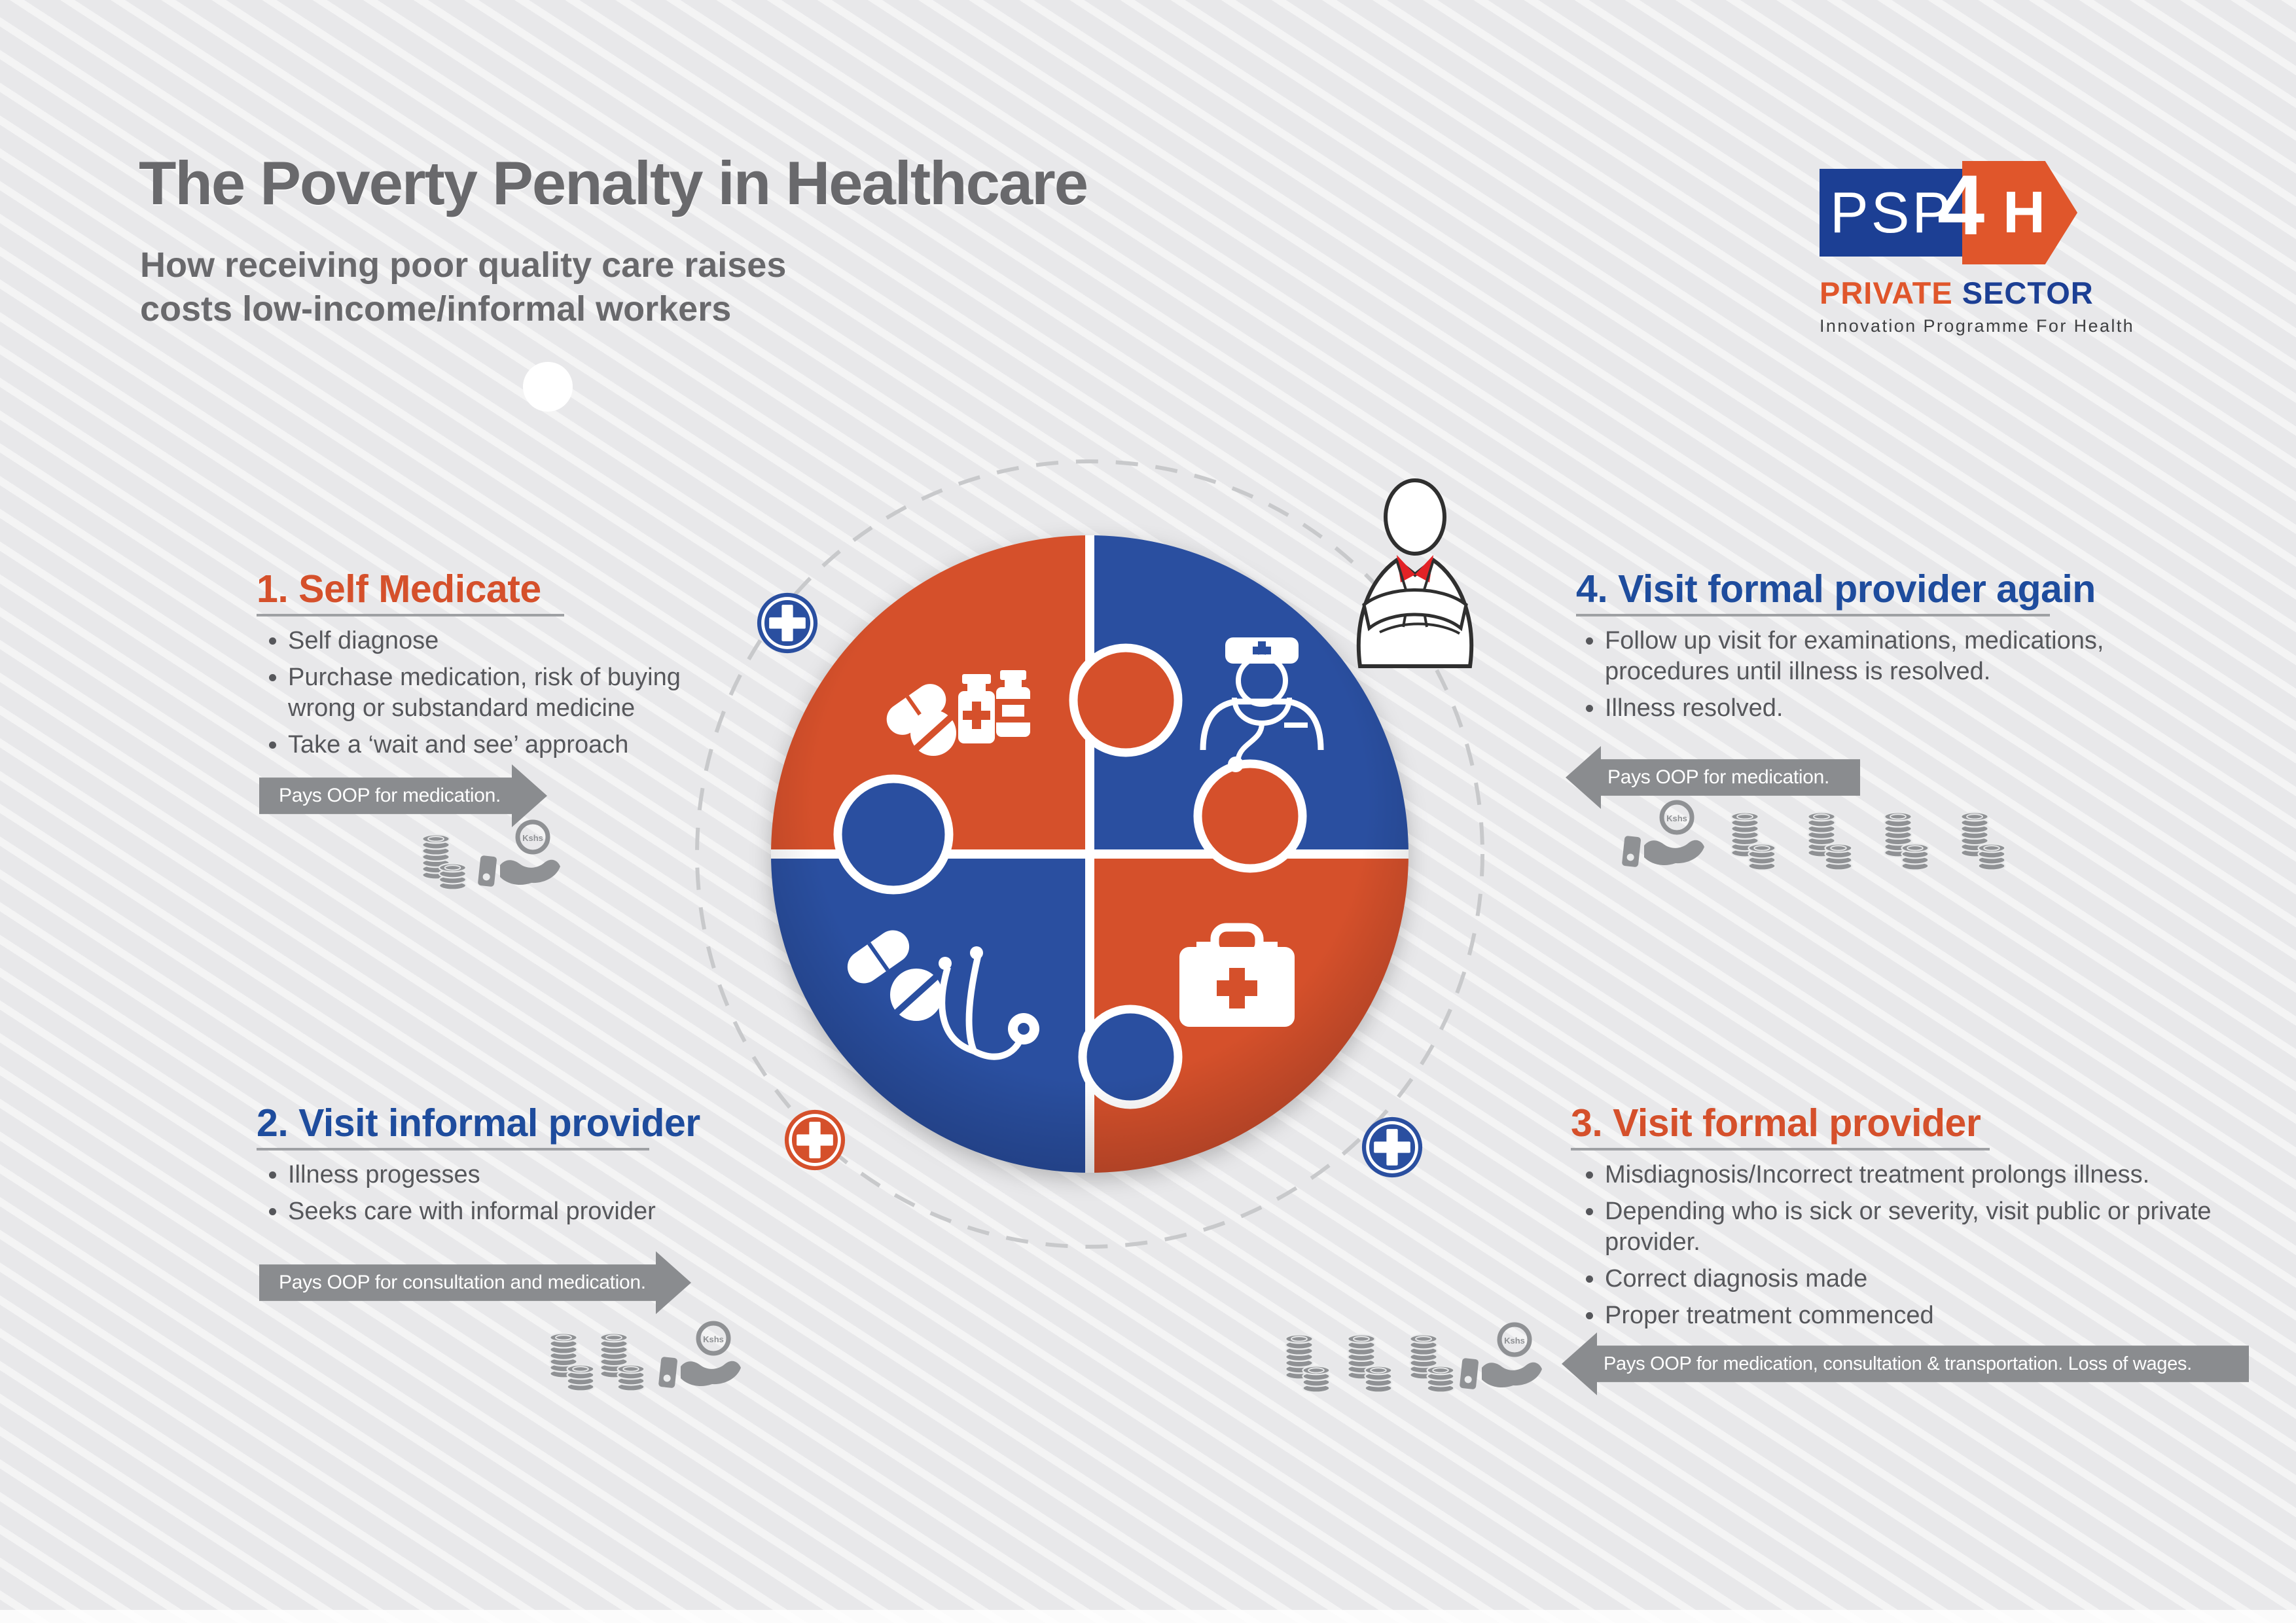 Image resolution: width=2296 pixels, height=1623 pixels. What do you see at coordinates (463, 265) in the screenshot?
I see `subtitle-line-1: How receiving poor quality care raises` at bounding box center [463, 265].